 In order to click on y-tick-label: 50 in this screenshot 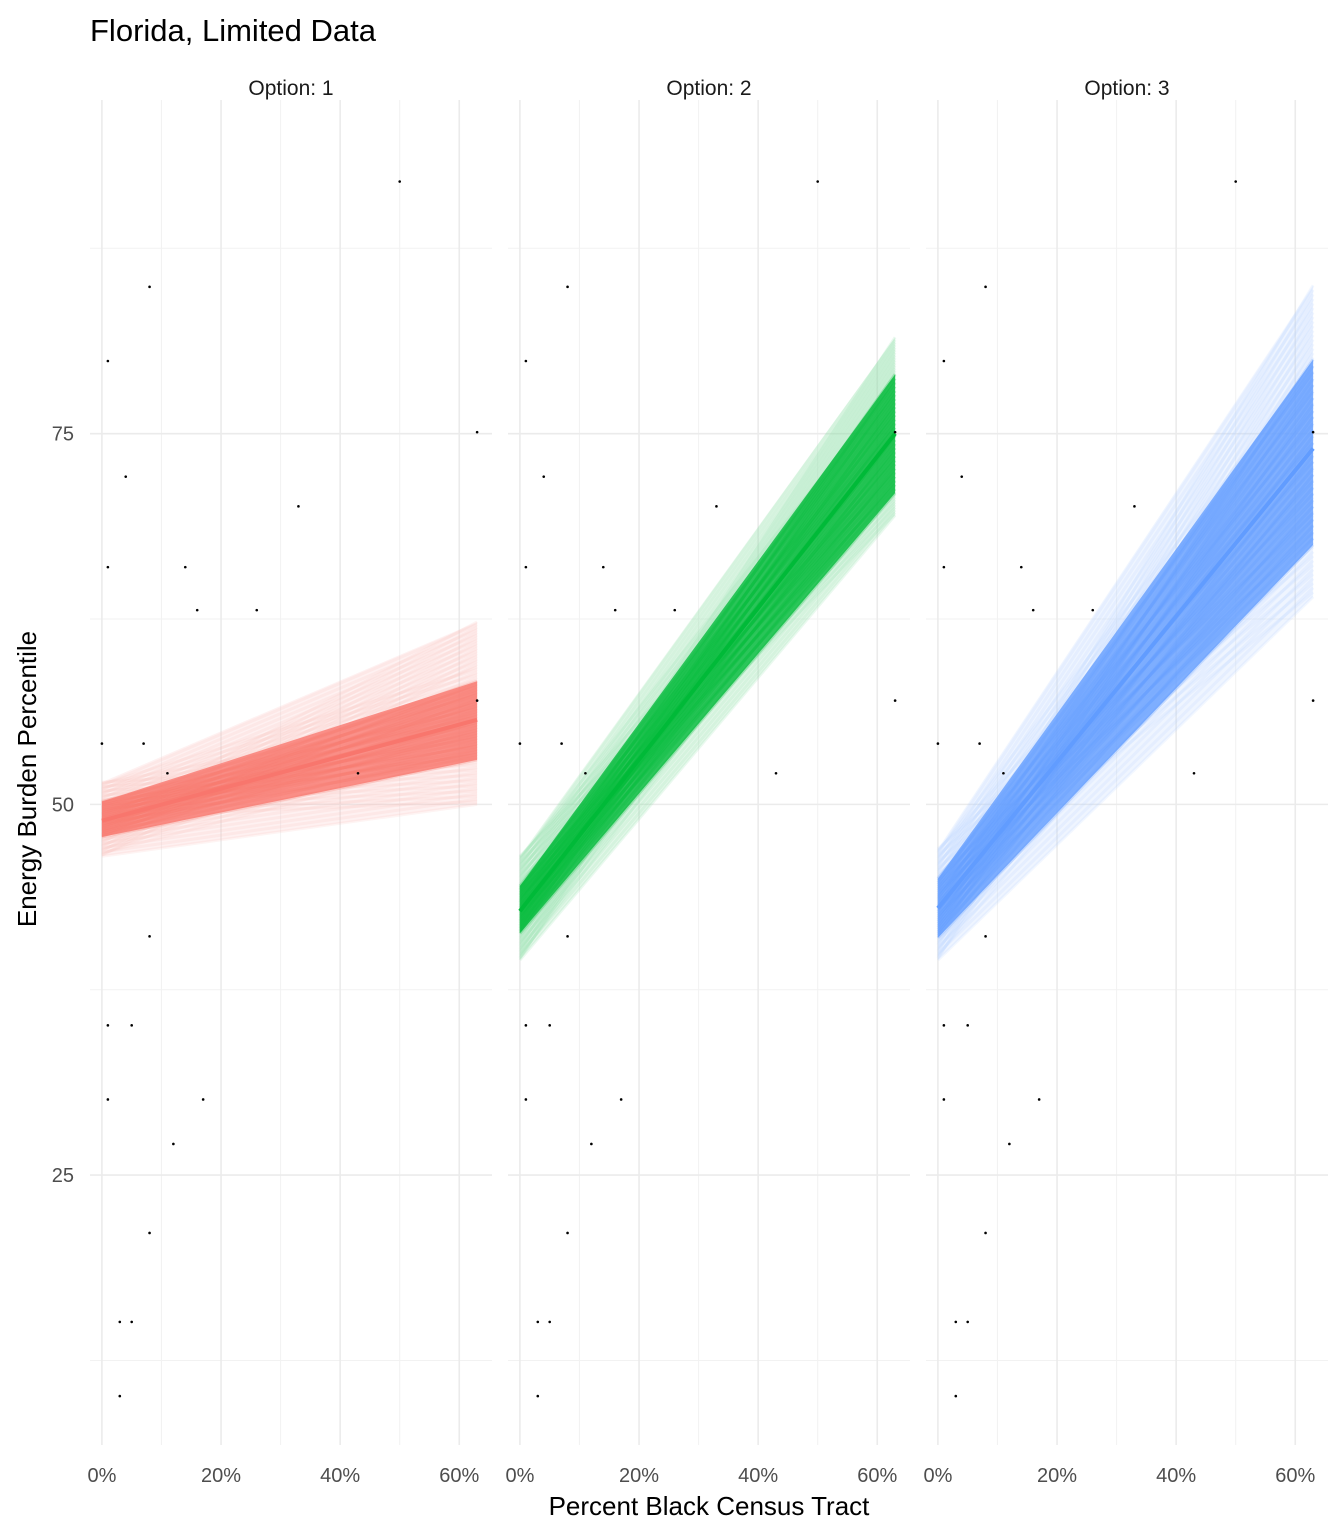, I will do `click(63, 805)`.